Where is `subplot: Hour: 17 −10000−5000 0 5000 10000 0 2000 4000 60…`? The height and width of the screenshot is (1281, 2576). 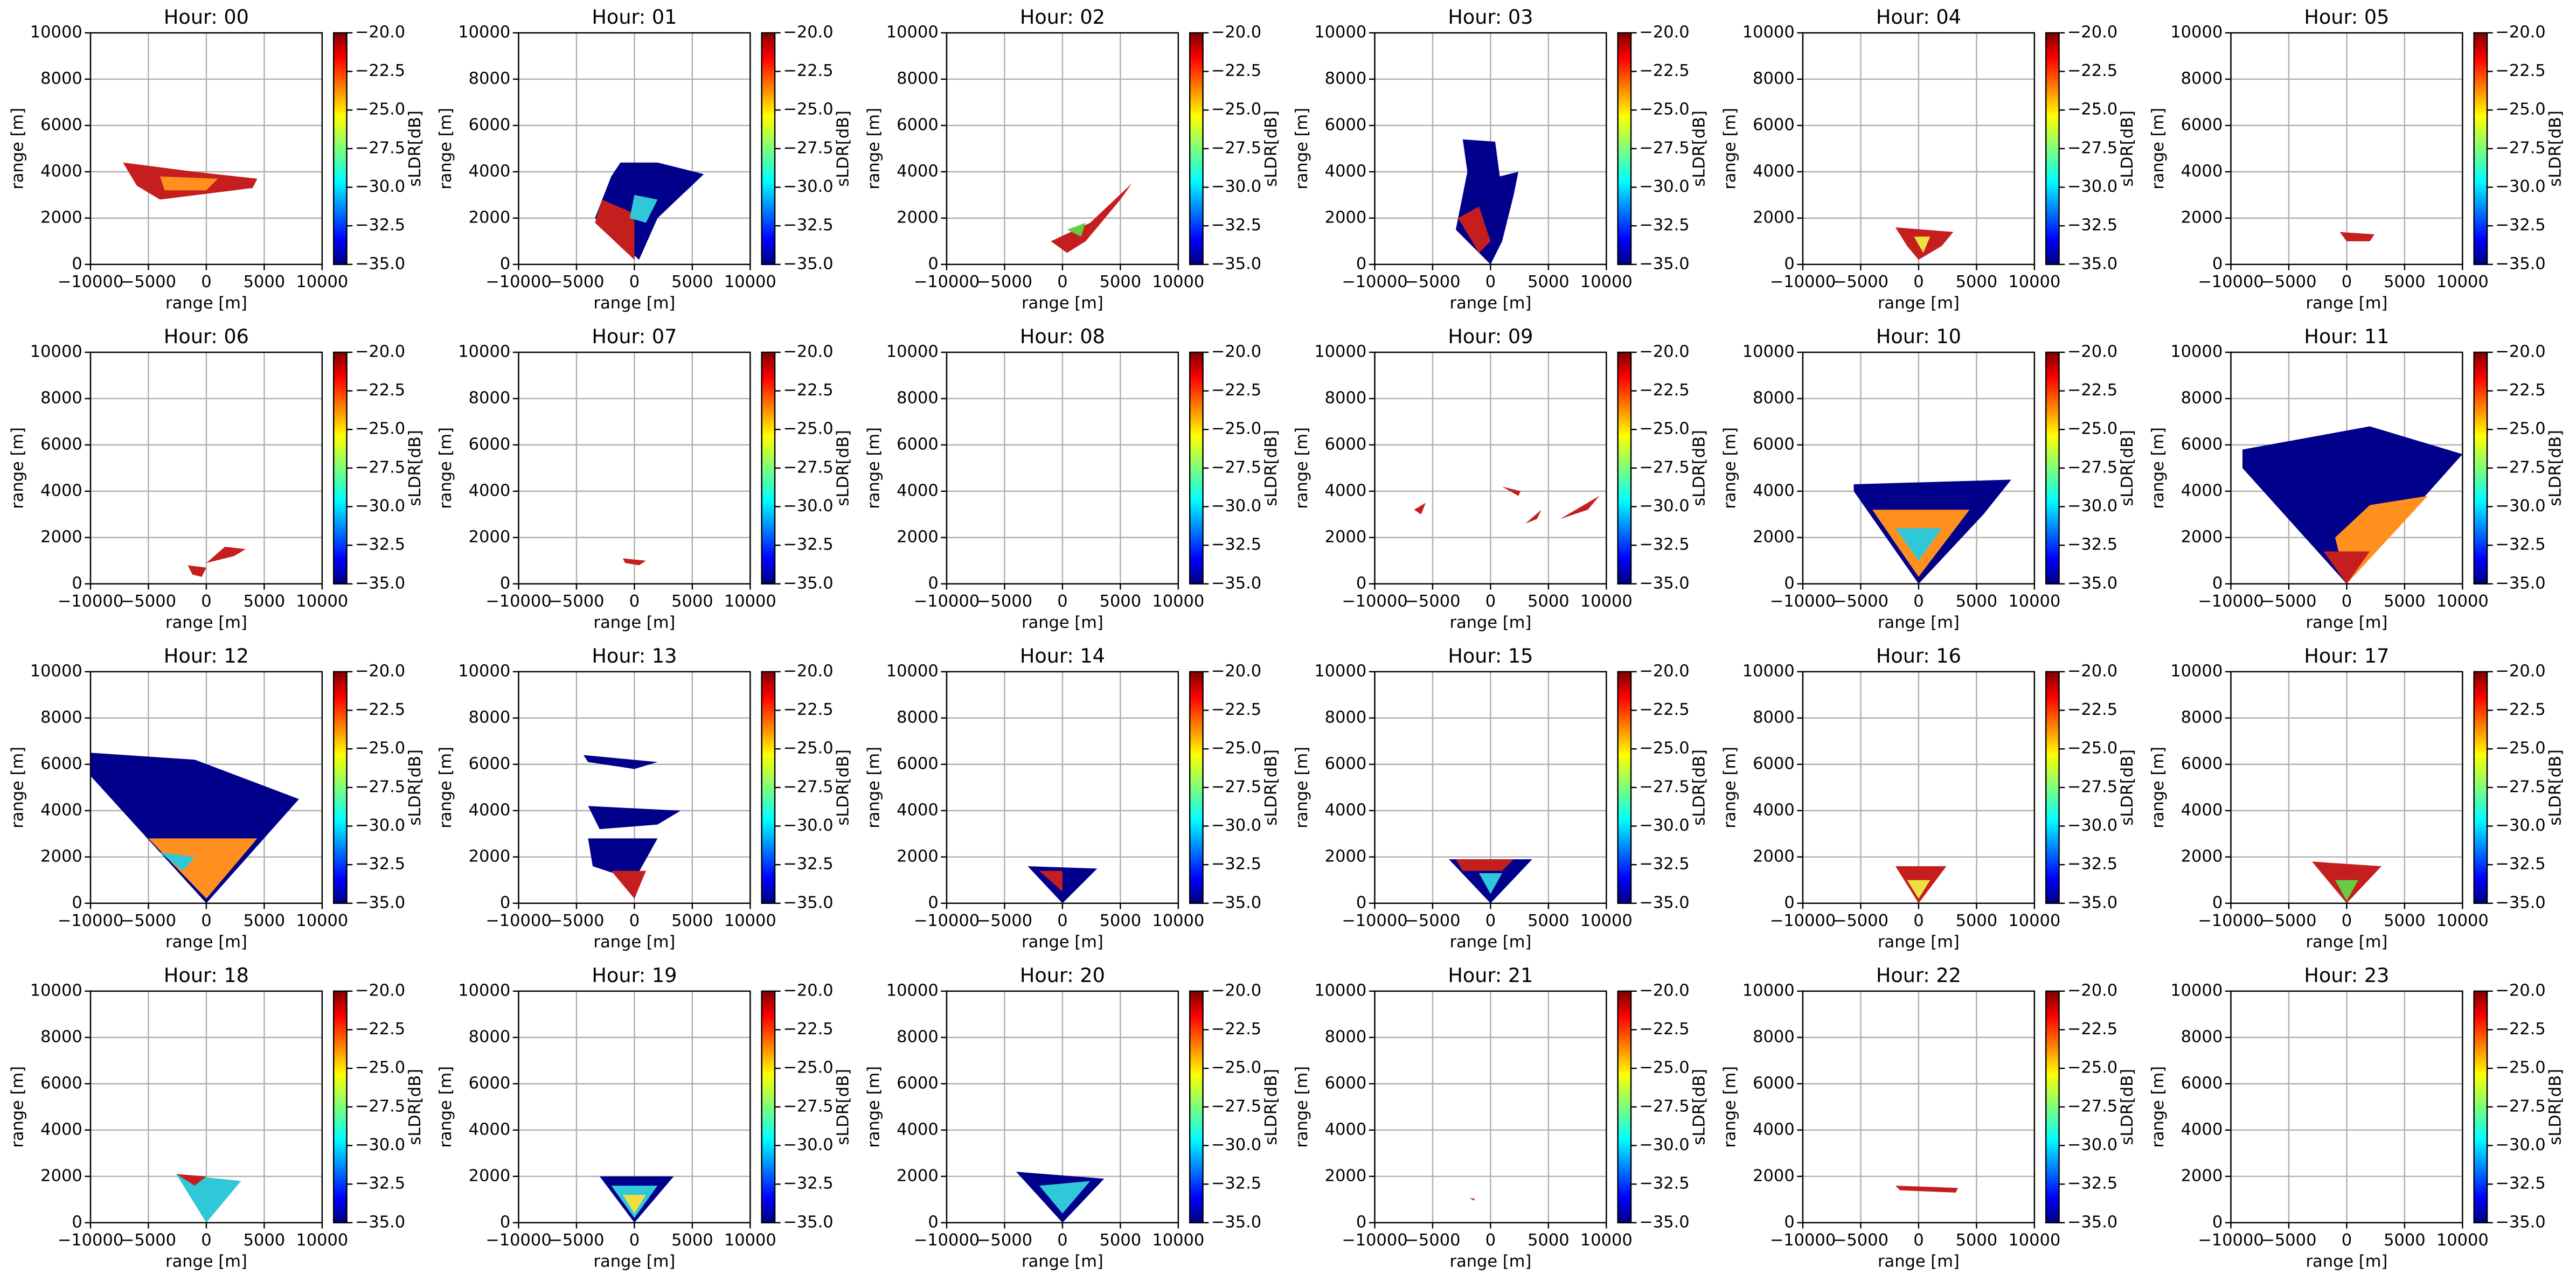
subplot: Hour: 17 −10000−5000 0 5000 10000 0 2000 4000 60… is located at coordinates (2357, 797).